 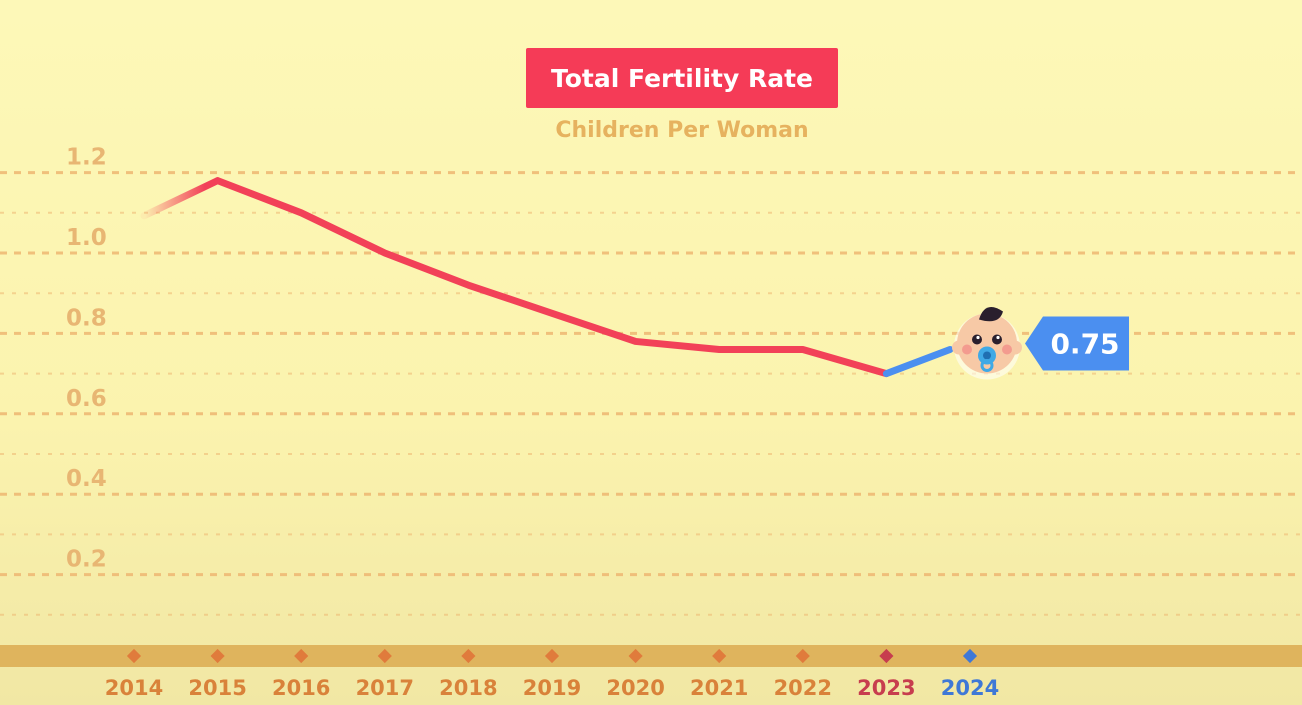 What do you see at coordinates (651, 656) in the screenshot?
I see `x-axis-band` at bounding box center [651, 656].